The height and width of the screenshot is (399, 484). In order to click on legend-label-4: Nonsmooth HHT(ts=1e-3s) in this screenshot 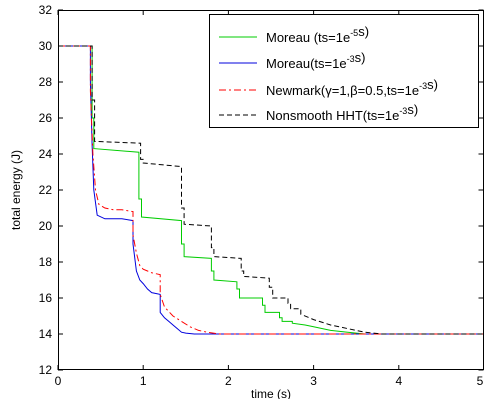, I will do `click(342, 112)`.